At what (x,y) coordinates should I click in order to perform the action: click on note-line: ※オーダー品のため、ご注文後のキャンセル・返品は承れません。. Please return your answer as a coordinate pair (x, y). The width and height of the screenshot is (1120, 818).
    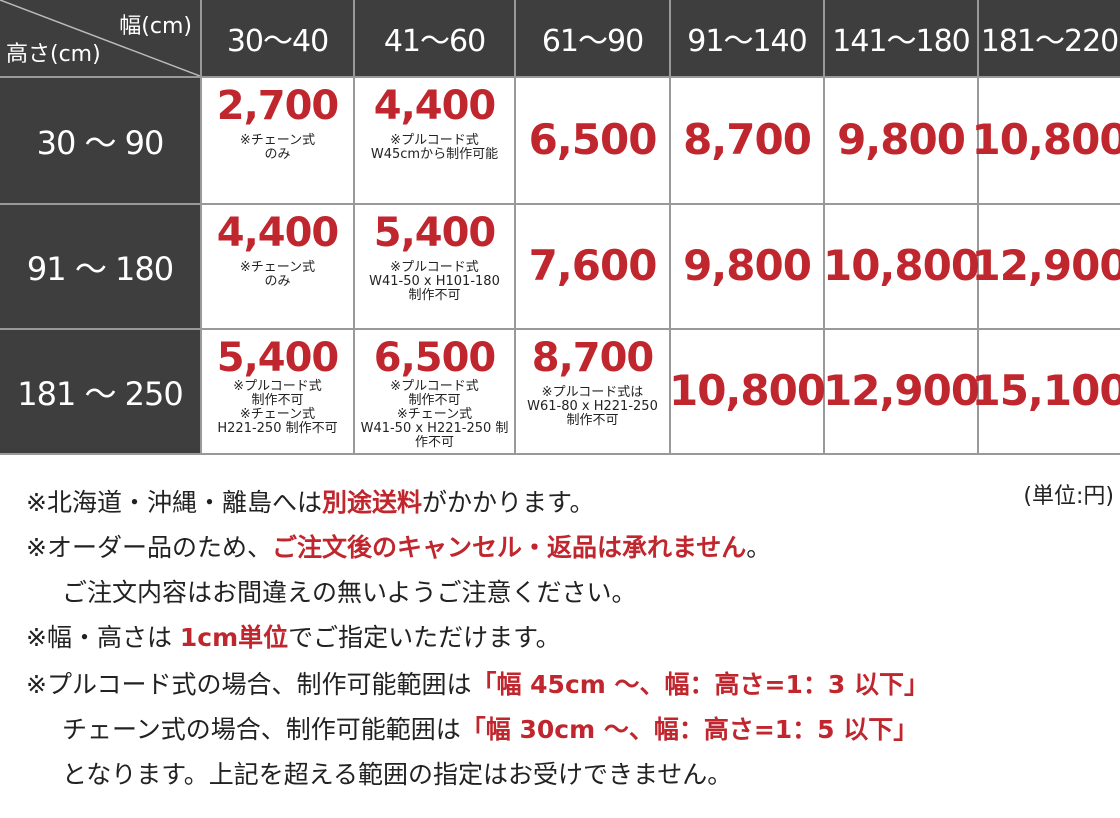
    Looking at the image, I should click on (398, 546).